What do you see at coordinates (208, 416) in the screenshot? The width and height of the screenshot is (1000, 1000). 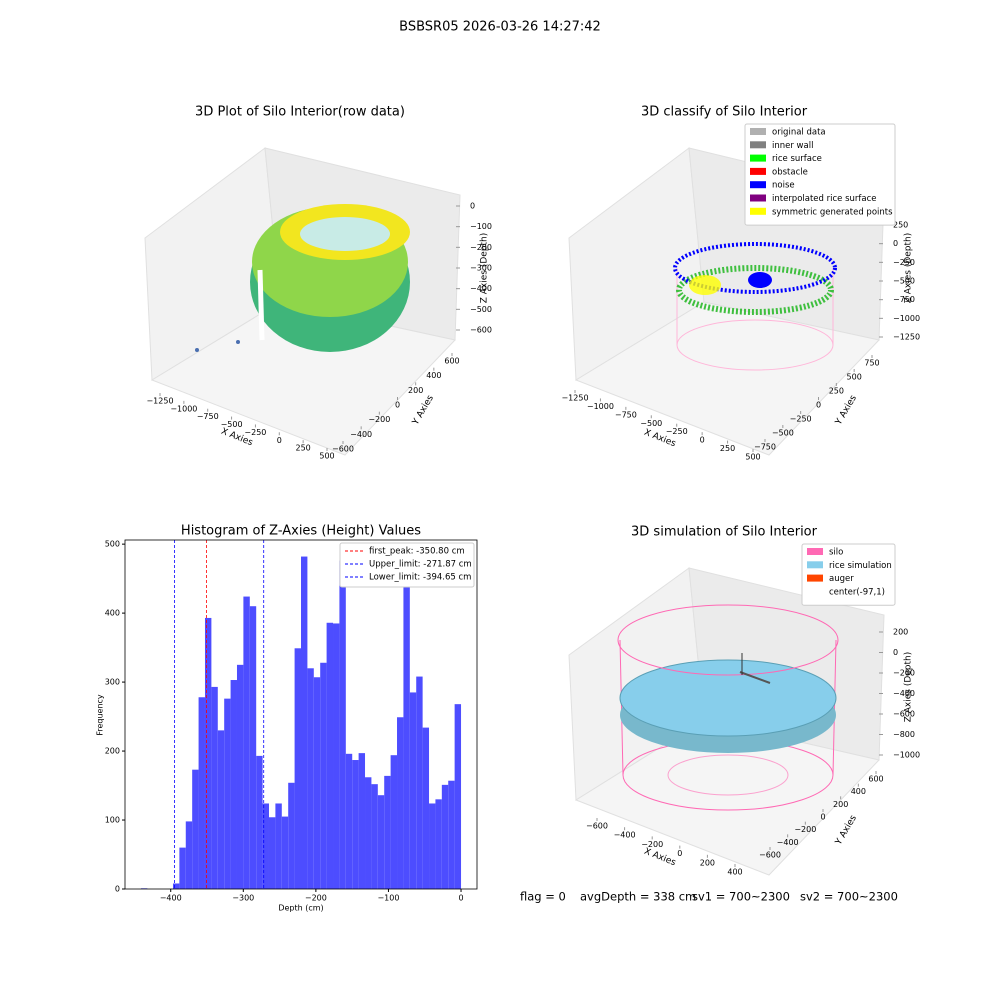 I see `x-tick-label: −750` at bounding box center [208, 416].